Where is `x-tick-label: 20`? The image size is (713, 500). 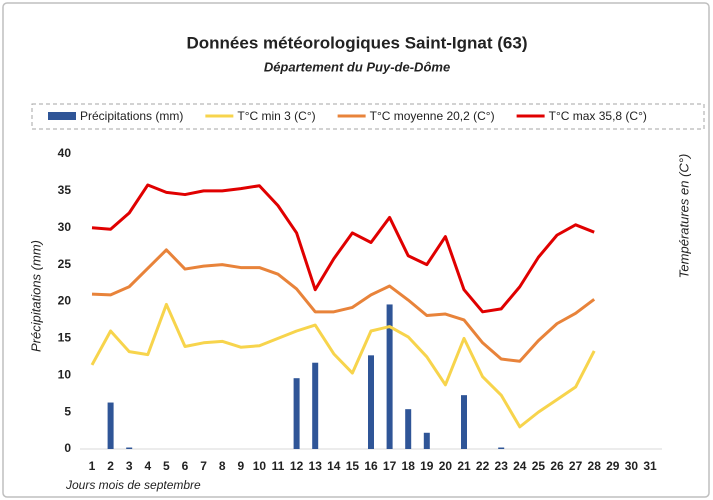 x-tick-label: 20 is located at coordinates (446, 466).